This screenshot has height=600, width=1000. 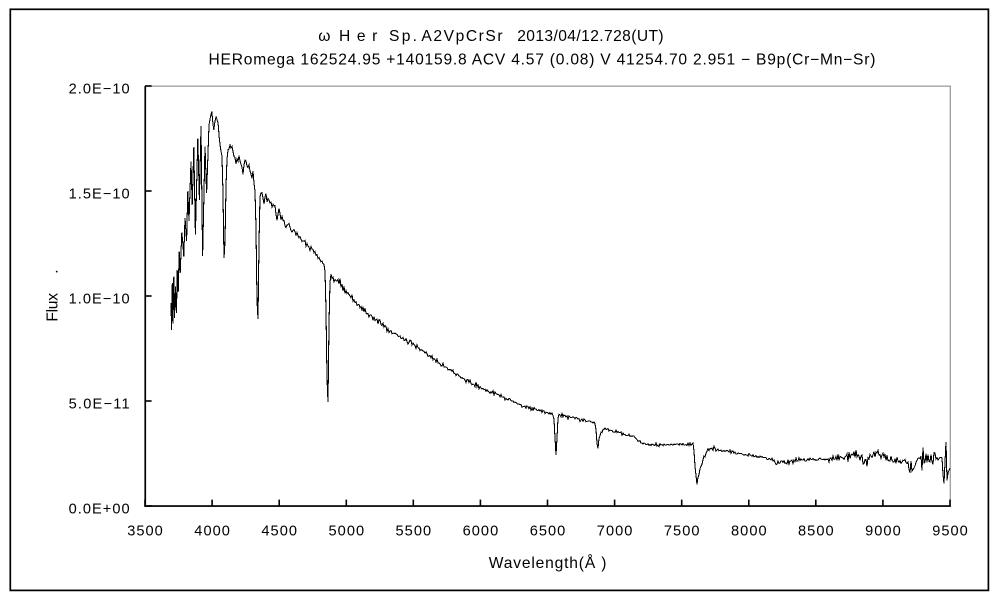 I want to click on svg-text: Sp., so click(x=403, y=36).